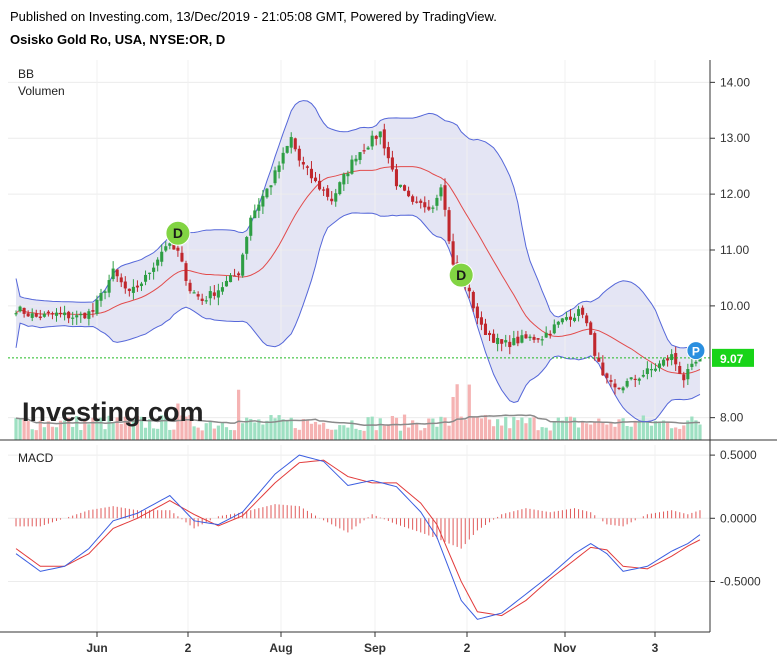 This screenshot has width=777, height=661. I want to click on macd-label: MACD, so click(36, 458).